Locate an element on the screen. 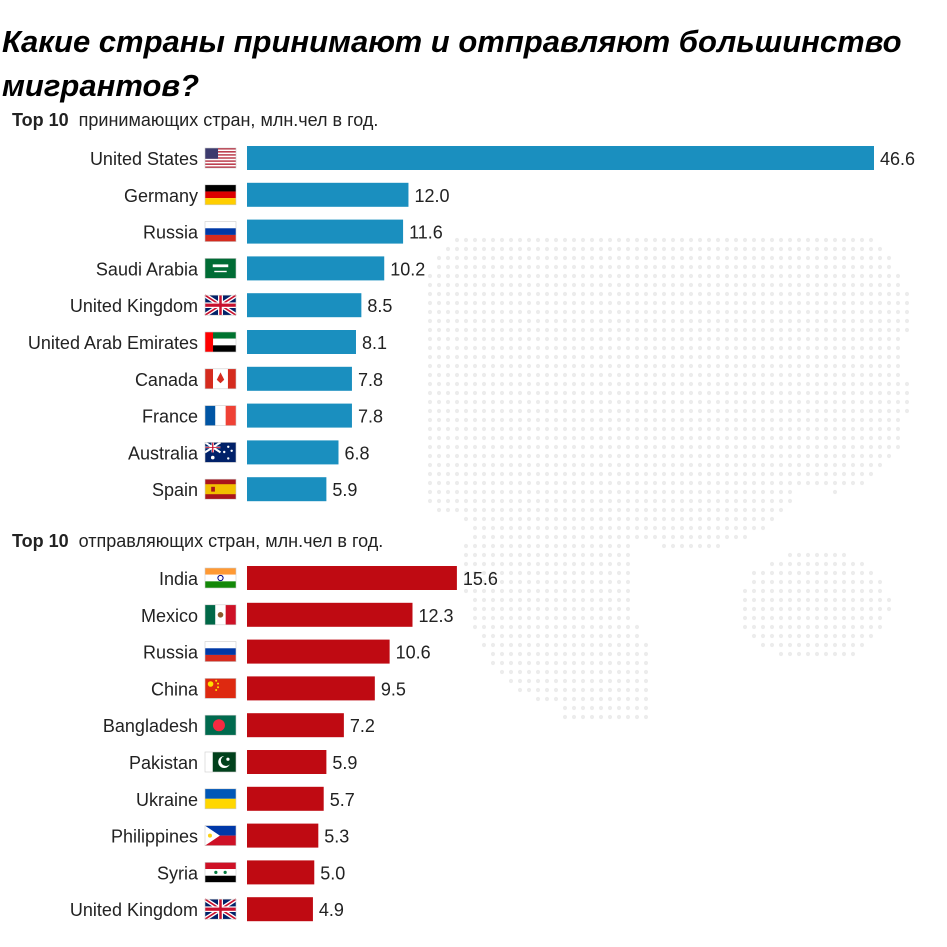 This screenshot has height=947, width=947. sending-category-label: United Kingdom is located at coordinates (134, 910).